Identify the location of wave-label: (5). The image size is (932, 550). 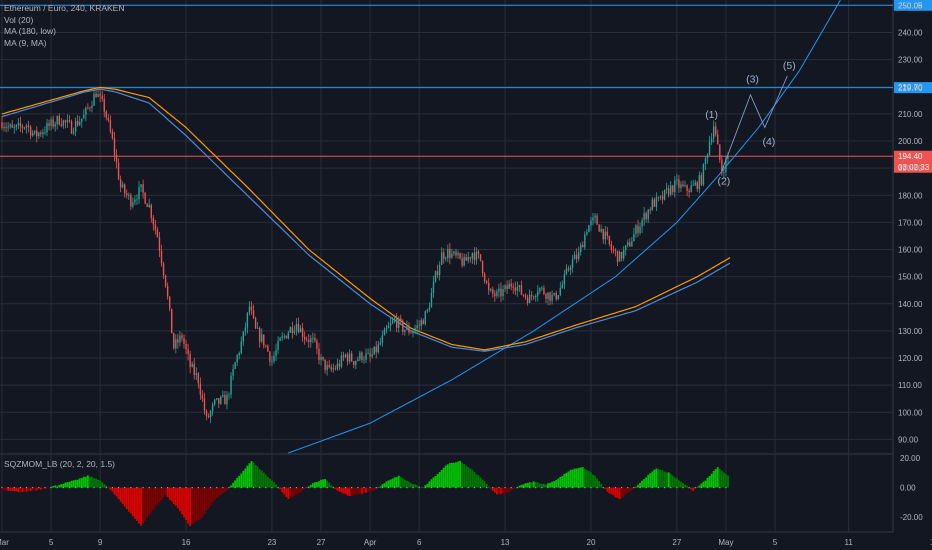
(789, 66).